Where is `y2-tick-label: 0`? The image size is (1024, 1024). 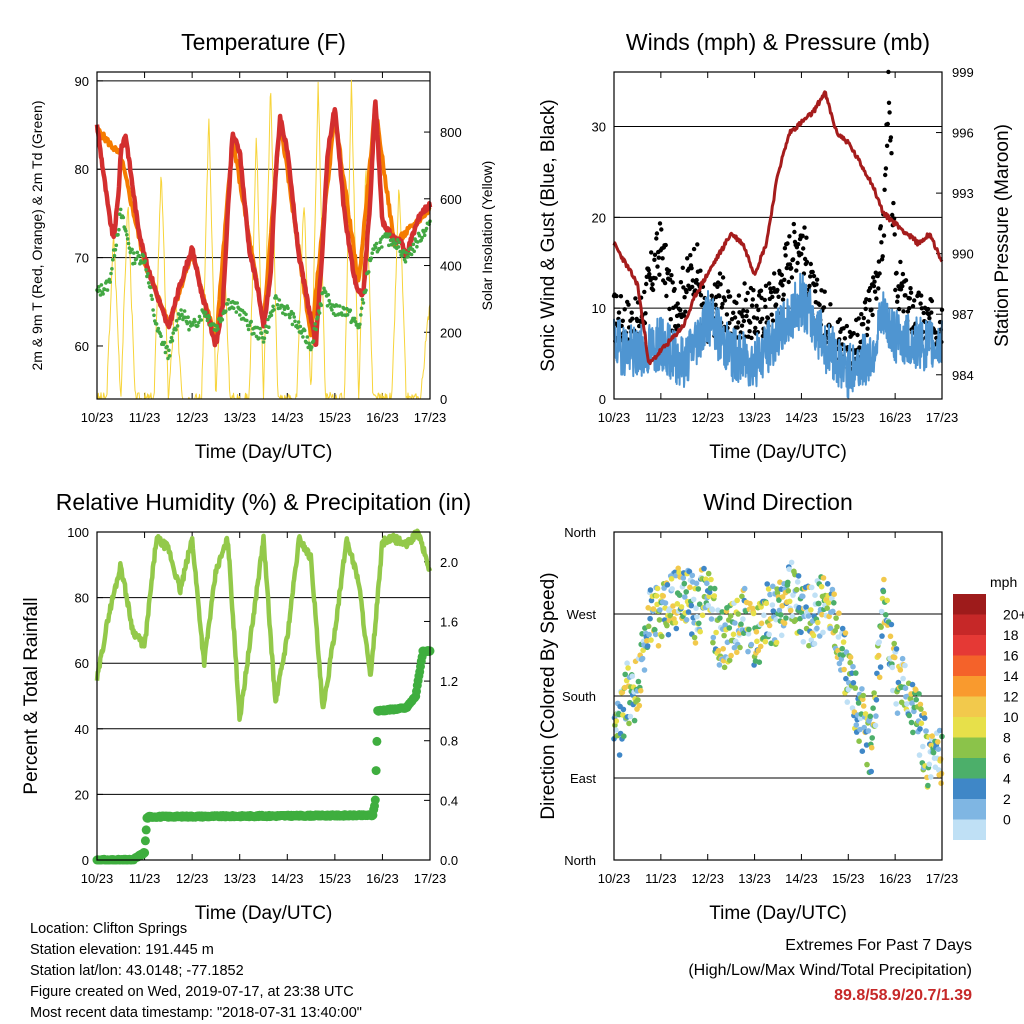 y2-tick-label: 0 is located at coordinates (443, 399).